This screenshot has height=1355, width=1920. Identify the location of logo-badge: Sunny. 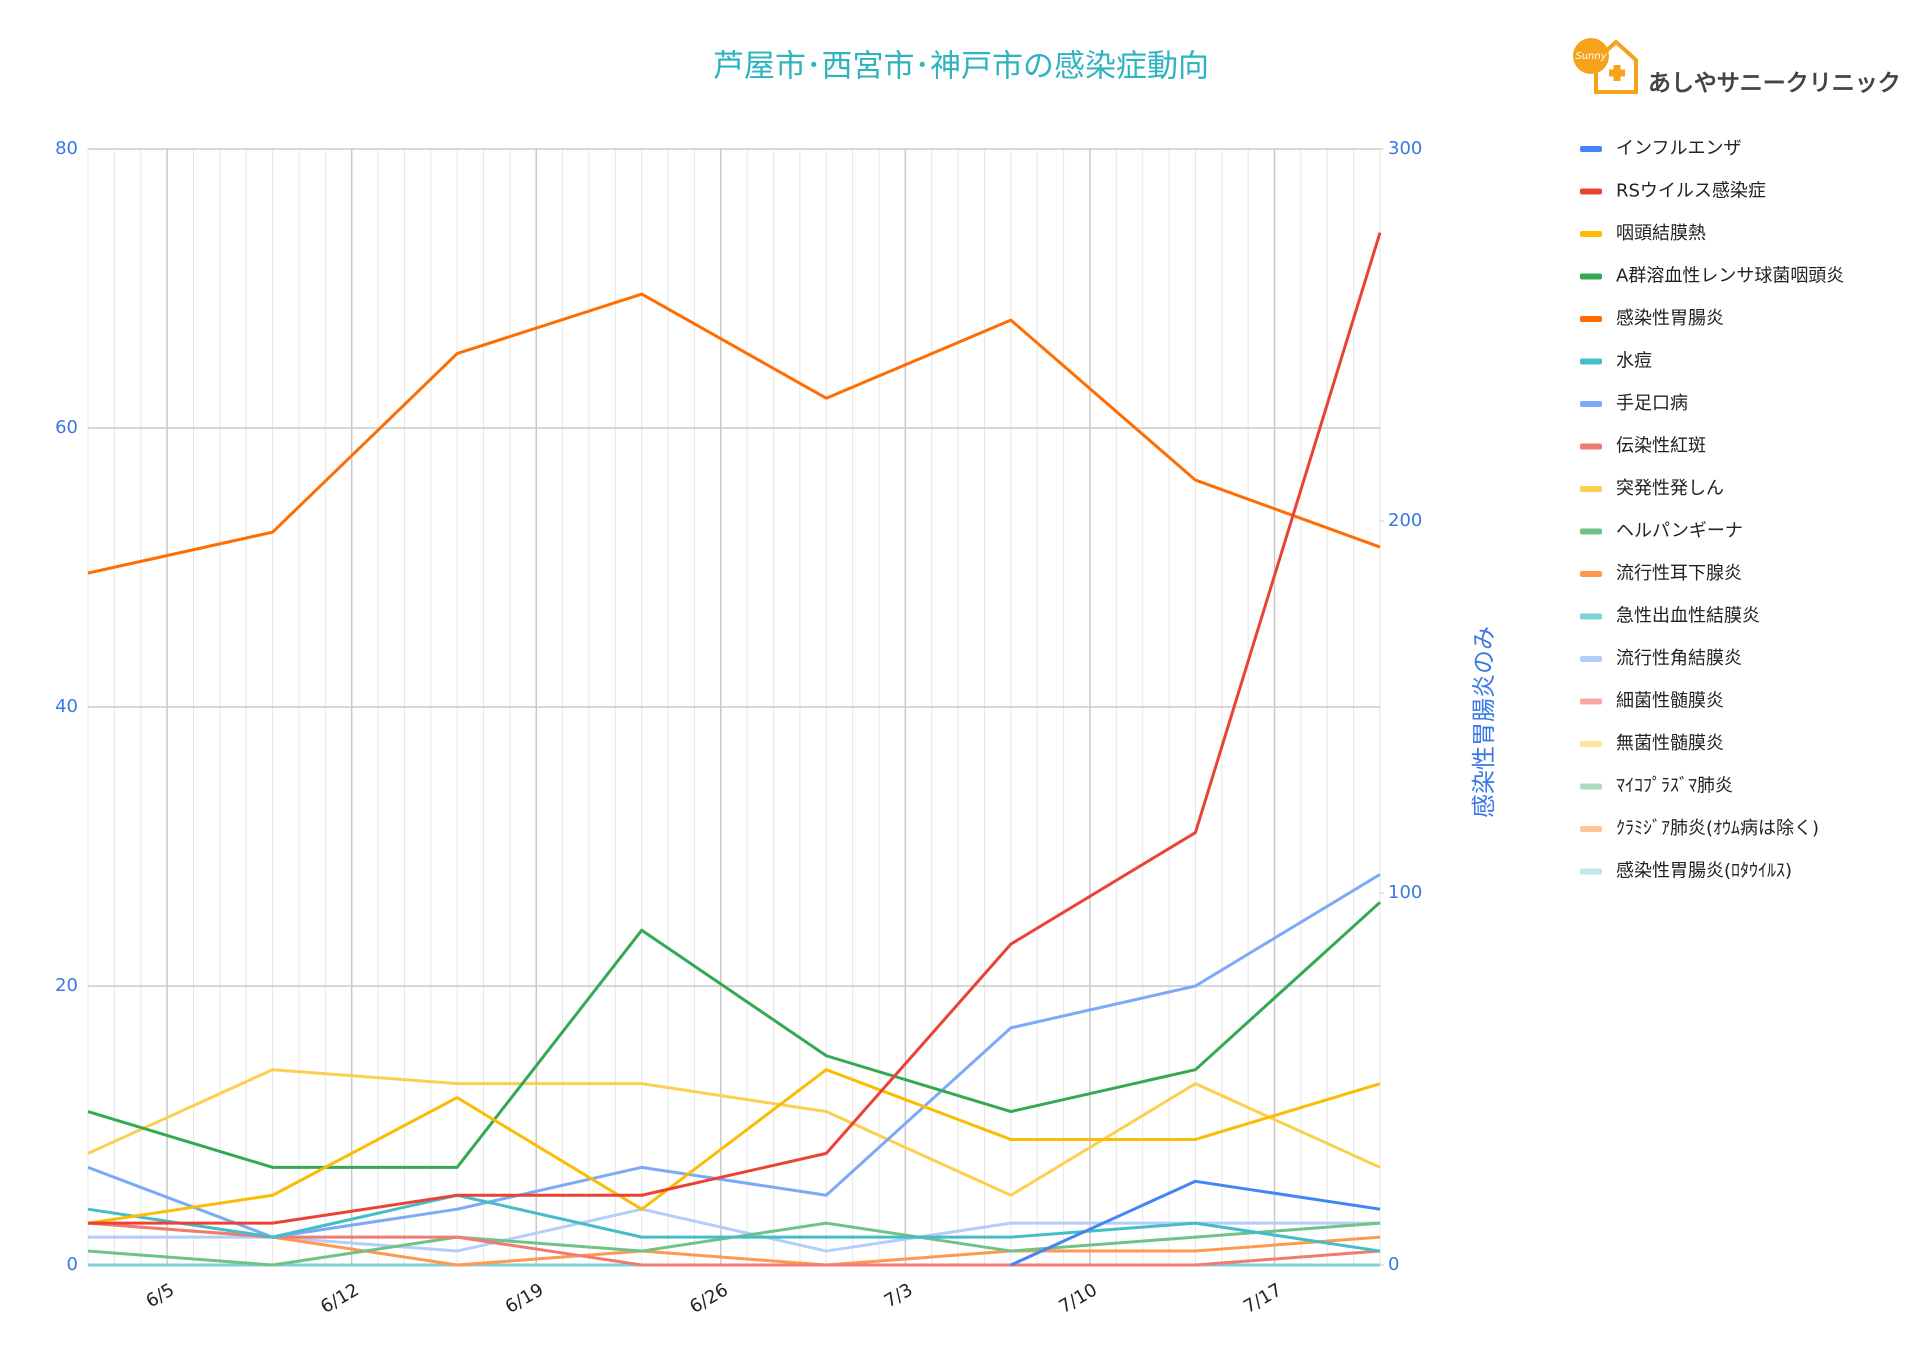
(1591, 56).